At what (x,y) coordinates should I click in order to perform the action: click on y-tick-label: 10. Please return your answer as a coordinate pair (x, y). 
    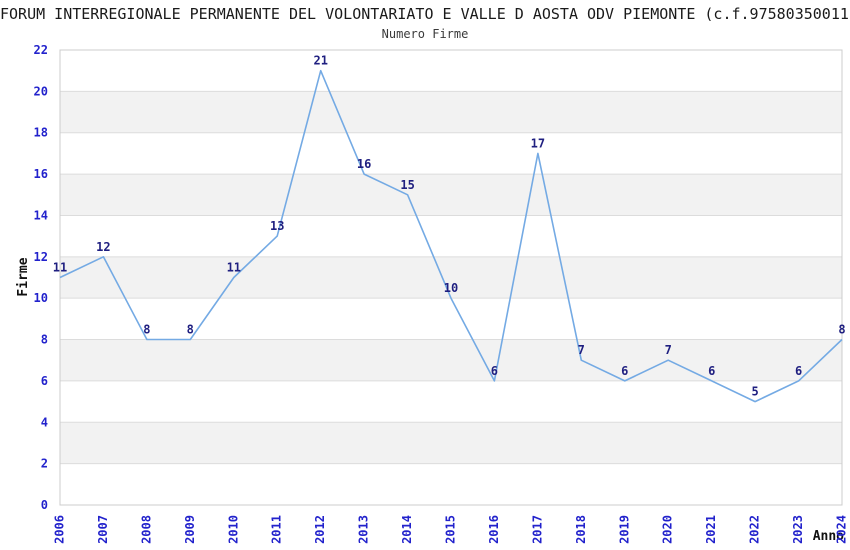
    Looking at the image, I should click on (41, 298).